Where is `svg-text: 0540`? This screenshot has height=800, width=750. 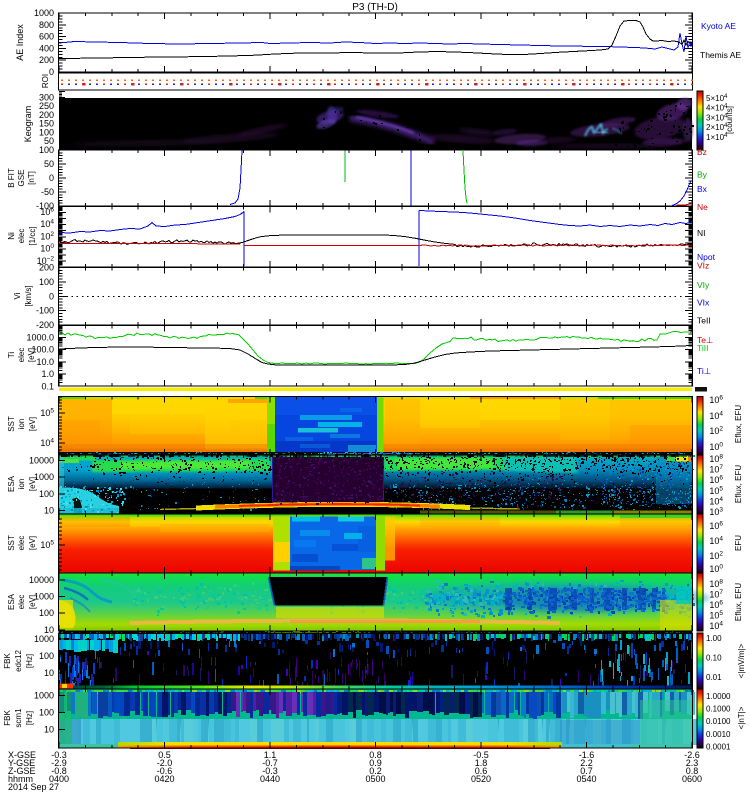 svg-text: 0540 is located at coordinates (586, 779).